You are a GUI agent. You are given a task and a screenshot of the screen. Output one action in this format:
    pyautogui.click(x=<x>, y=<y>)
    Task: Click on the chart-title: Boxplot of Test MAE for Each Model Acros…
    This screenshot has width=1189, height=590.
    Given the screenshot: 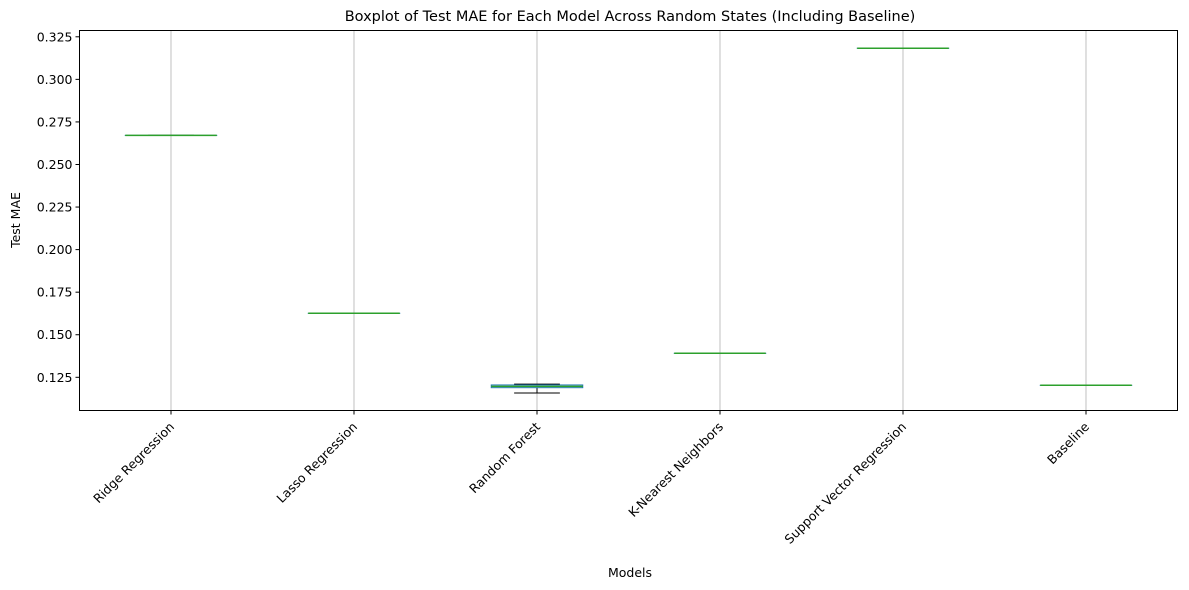 What is the action you would take?
    pyautogui.click(x=630, y=17)
    